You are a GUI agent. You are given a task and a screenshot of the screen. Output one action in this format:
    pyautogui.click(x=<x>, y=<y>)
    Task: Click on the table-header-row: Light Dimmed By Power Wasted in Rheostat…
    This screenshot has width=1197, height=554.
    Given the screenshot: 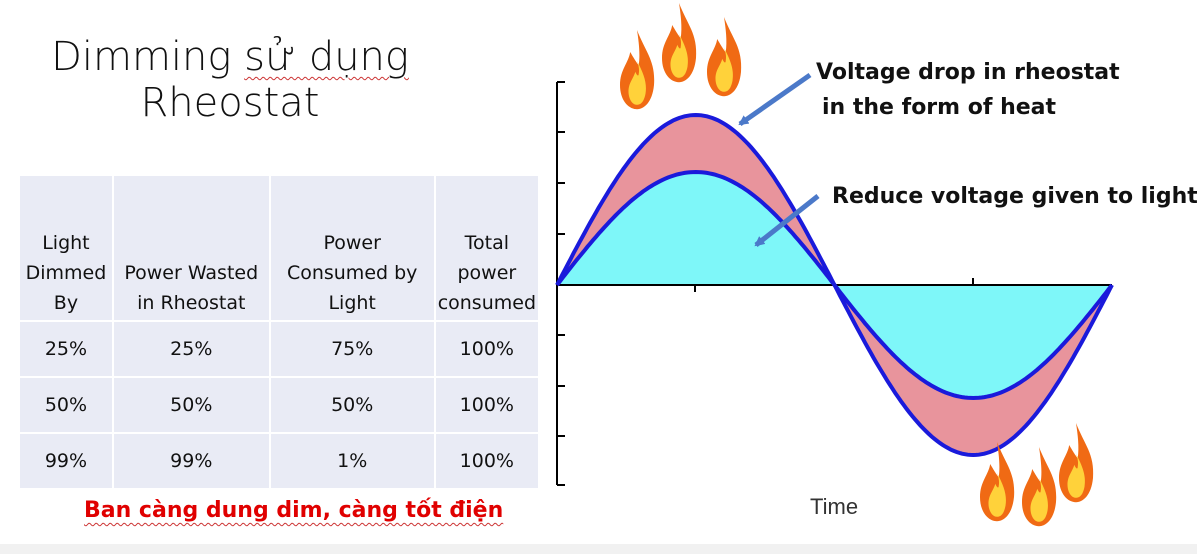 What is the action you would take?
    pyautogui.click(x=279, y=248)
    